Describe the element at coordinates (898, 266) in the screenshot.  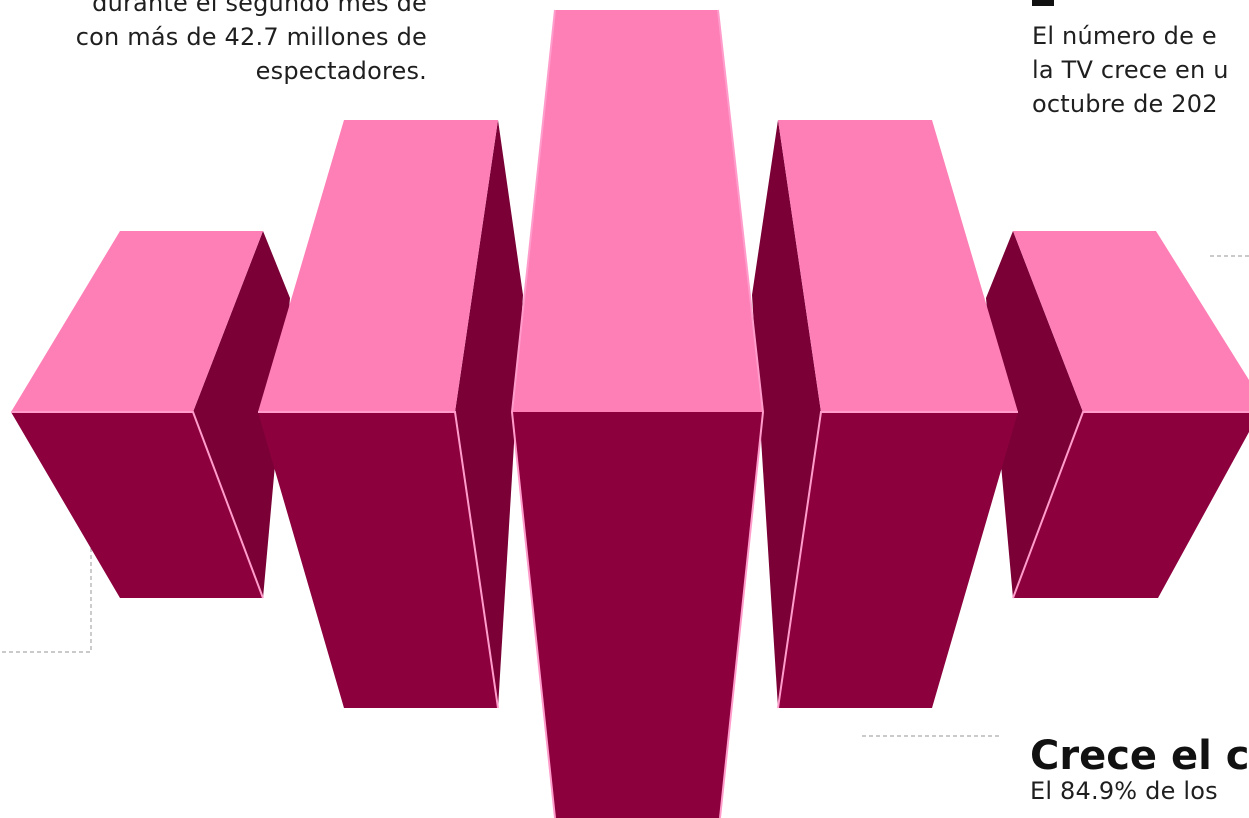
I see `block-4-top` at that location.